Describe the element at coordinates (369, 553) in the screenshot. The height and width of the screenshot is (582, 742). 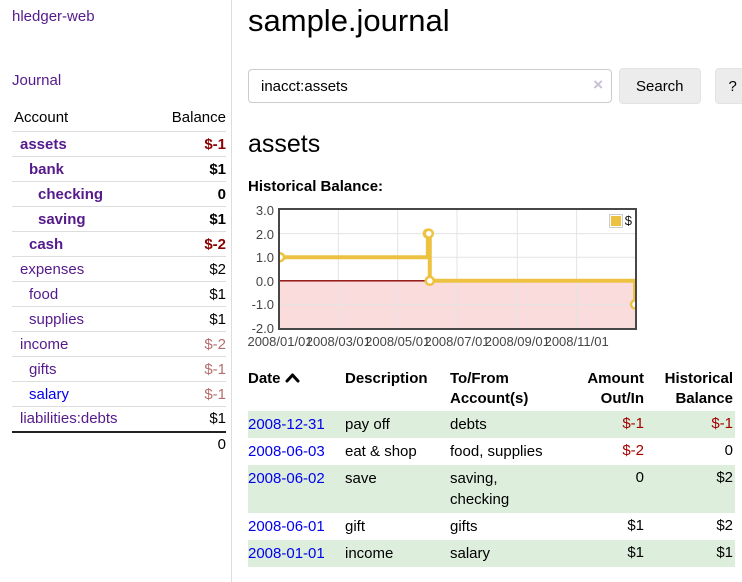
I see `register-description: income` at that location.